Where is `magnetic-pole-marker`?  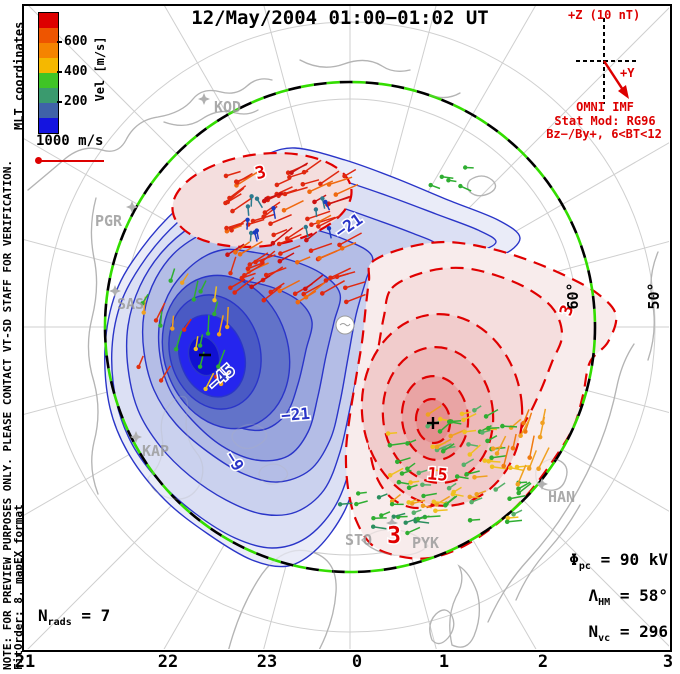 magnetic-pole-marker is located at coordinates (345, 325).